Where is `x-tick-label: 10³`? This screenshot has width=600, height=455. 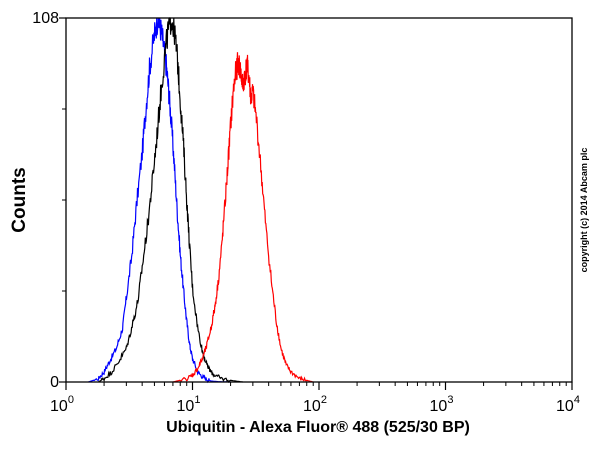 x-tick-label: 10³ is located at coordinates (442, 404).